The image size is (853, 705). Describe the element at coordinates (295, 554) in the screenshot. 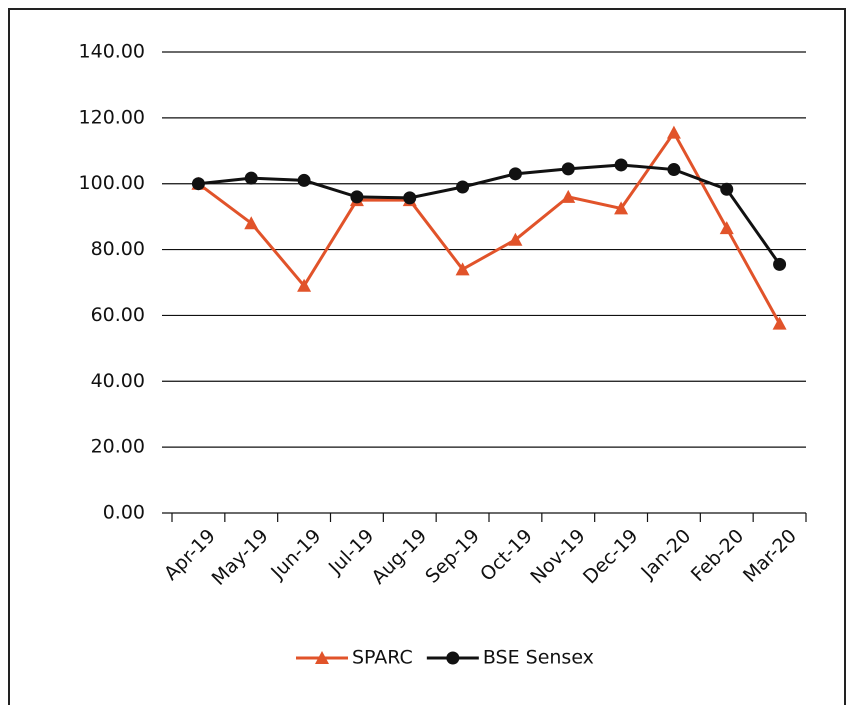

I see `x-tick-label: Jun-19` at that location.